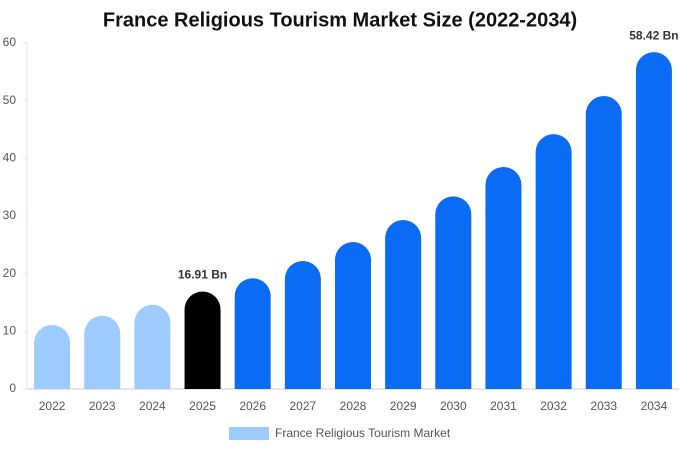 This screenshot has width=680, height=450. I want to click on x-tick-label: 2034, so click(654, 406).